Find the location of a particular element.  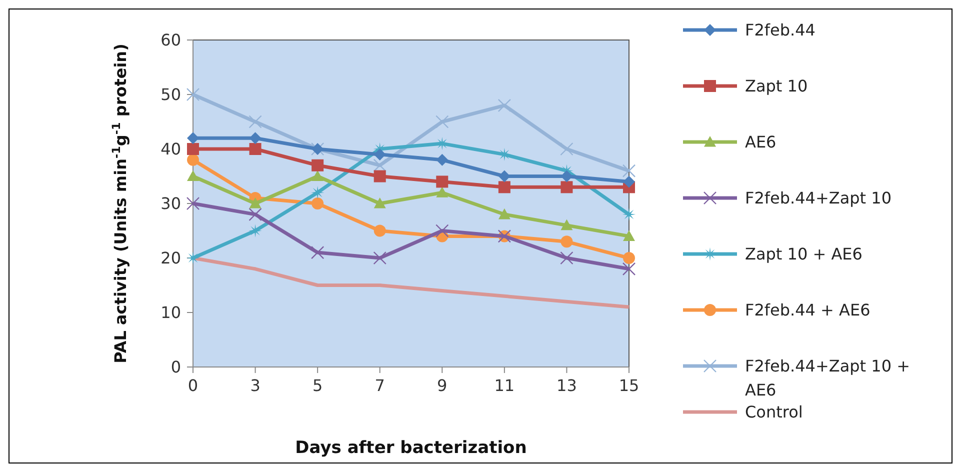

legend-label: Zapt 10 + AE6 is located at coordinates (803, 254).